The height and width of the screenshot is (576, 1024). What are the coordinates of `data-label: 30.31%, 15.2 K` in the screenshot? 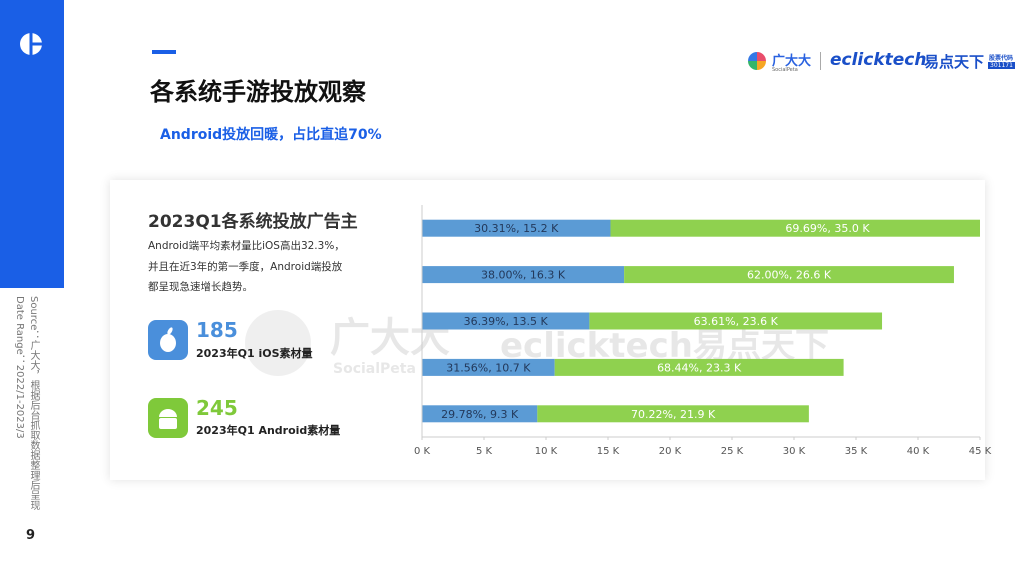 It's located at (516, 228).